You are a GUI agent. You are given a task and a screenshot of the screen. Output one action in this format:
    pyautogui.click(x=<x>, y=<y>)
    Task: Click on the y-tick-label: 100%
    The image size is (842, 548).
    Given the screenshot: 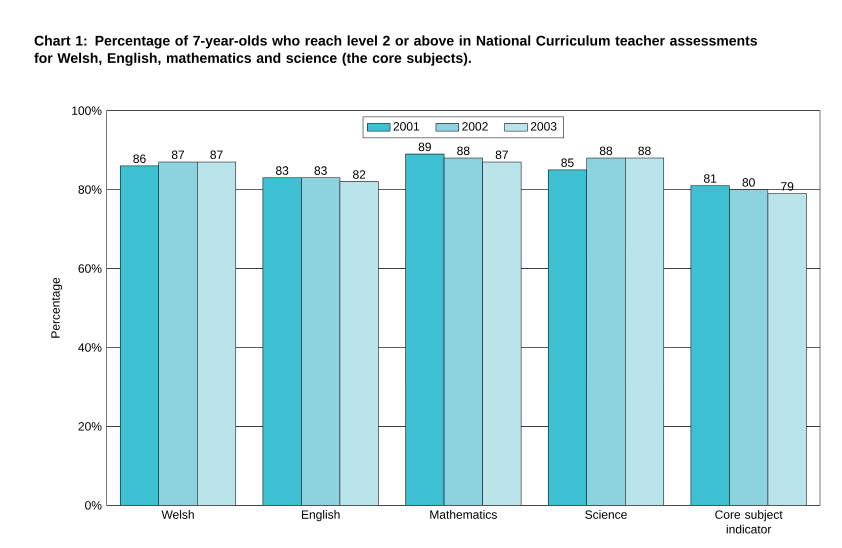 What is the action you would take?
    pyautogui.click(x=87, y=110)
    